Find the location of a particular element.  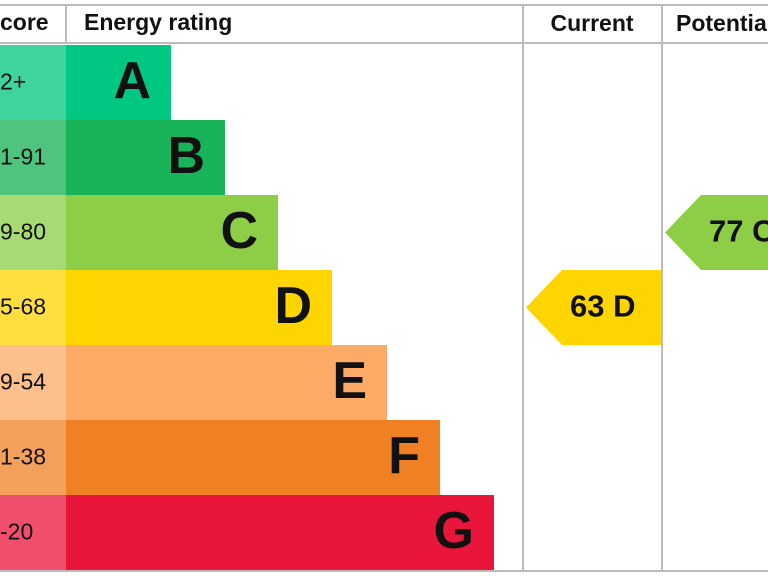

potential-label: 77 C is located at coordinates (738, 231).